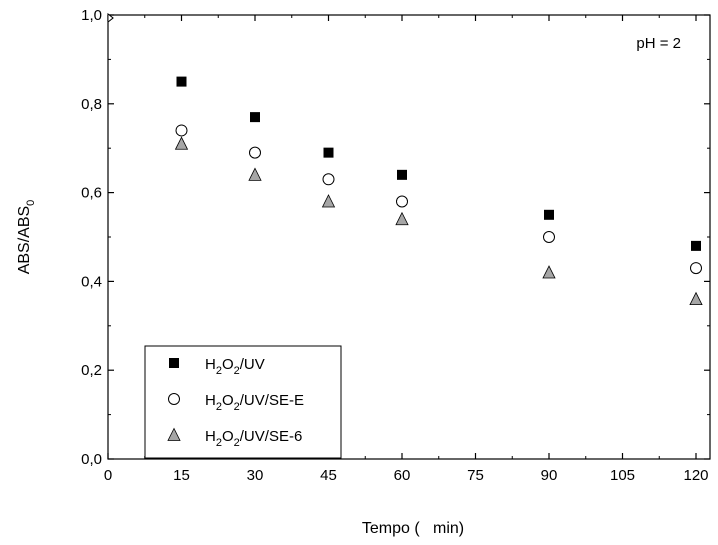  I want to click on legend-item: H2O2/UV/SE-6, so click(234, 438).